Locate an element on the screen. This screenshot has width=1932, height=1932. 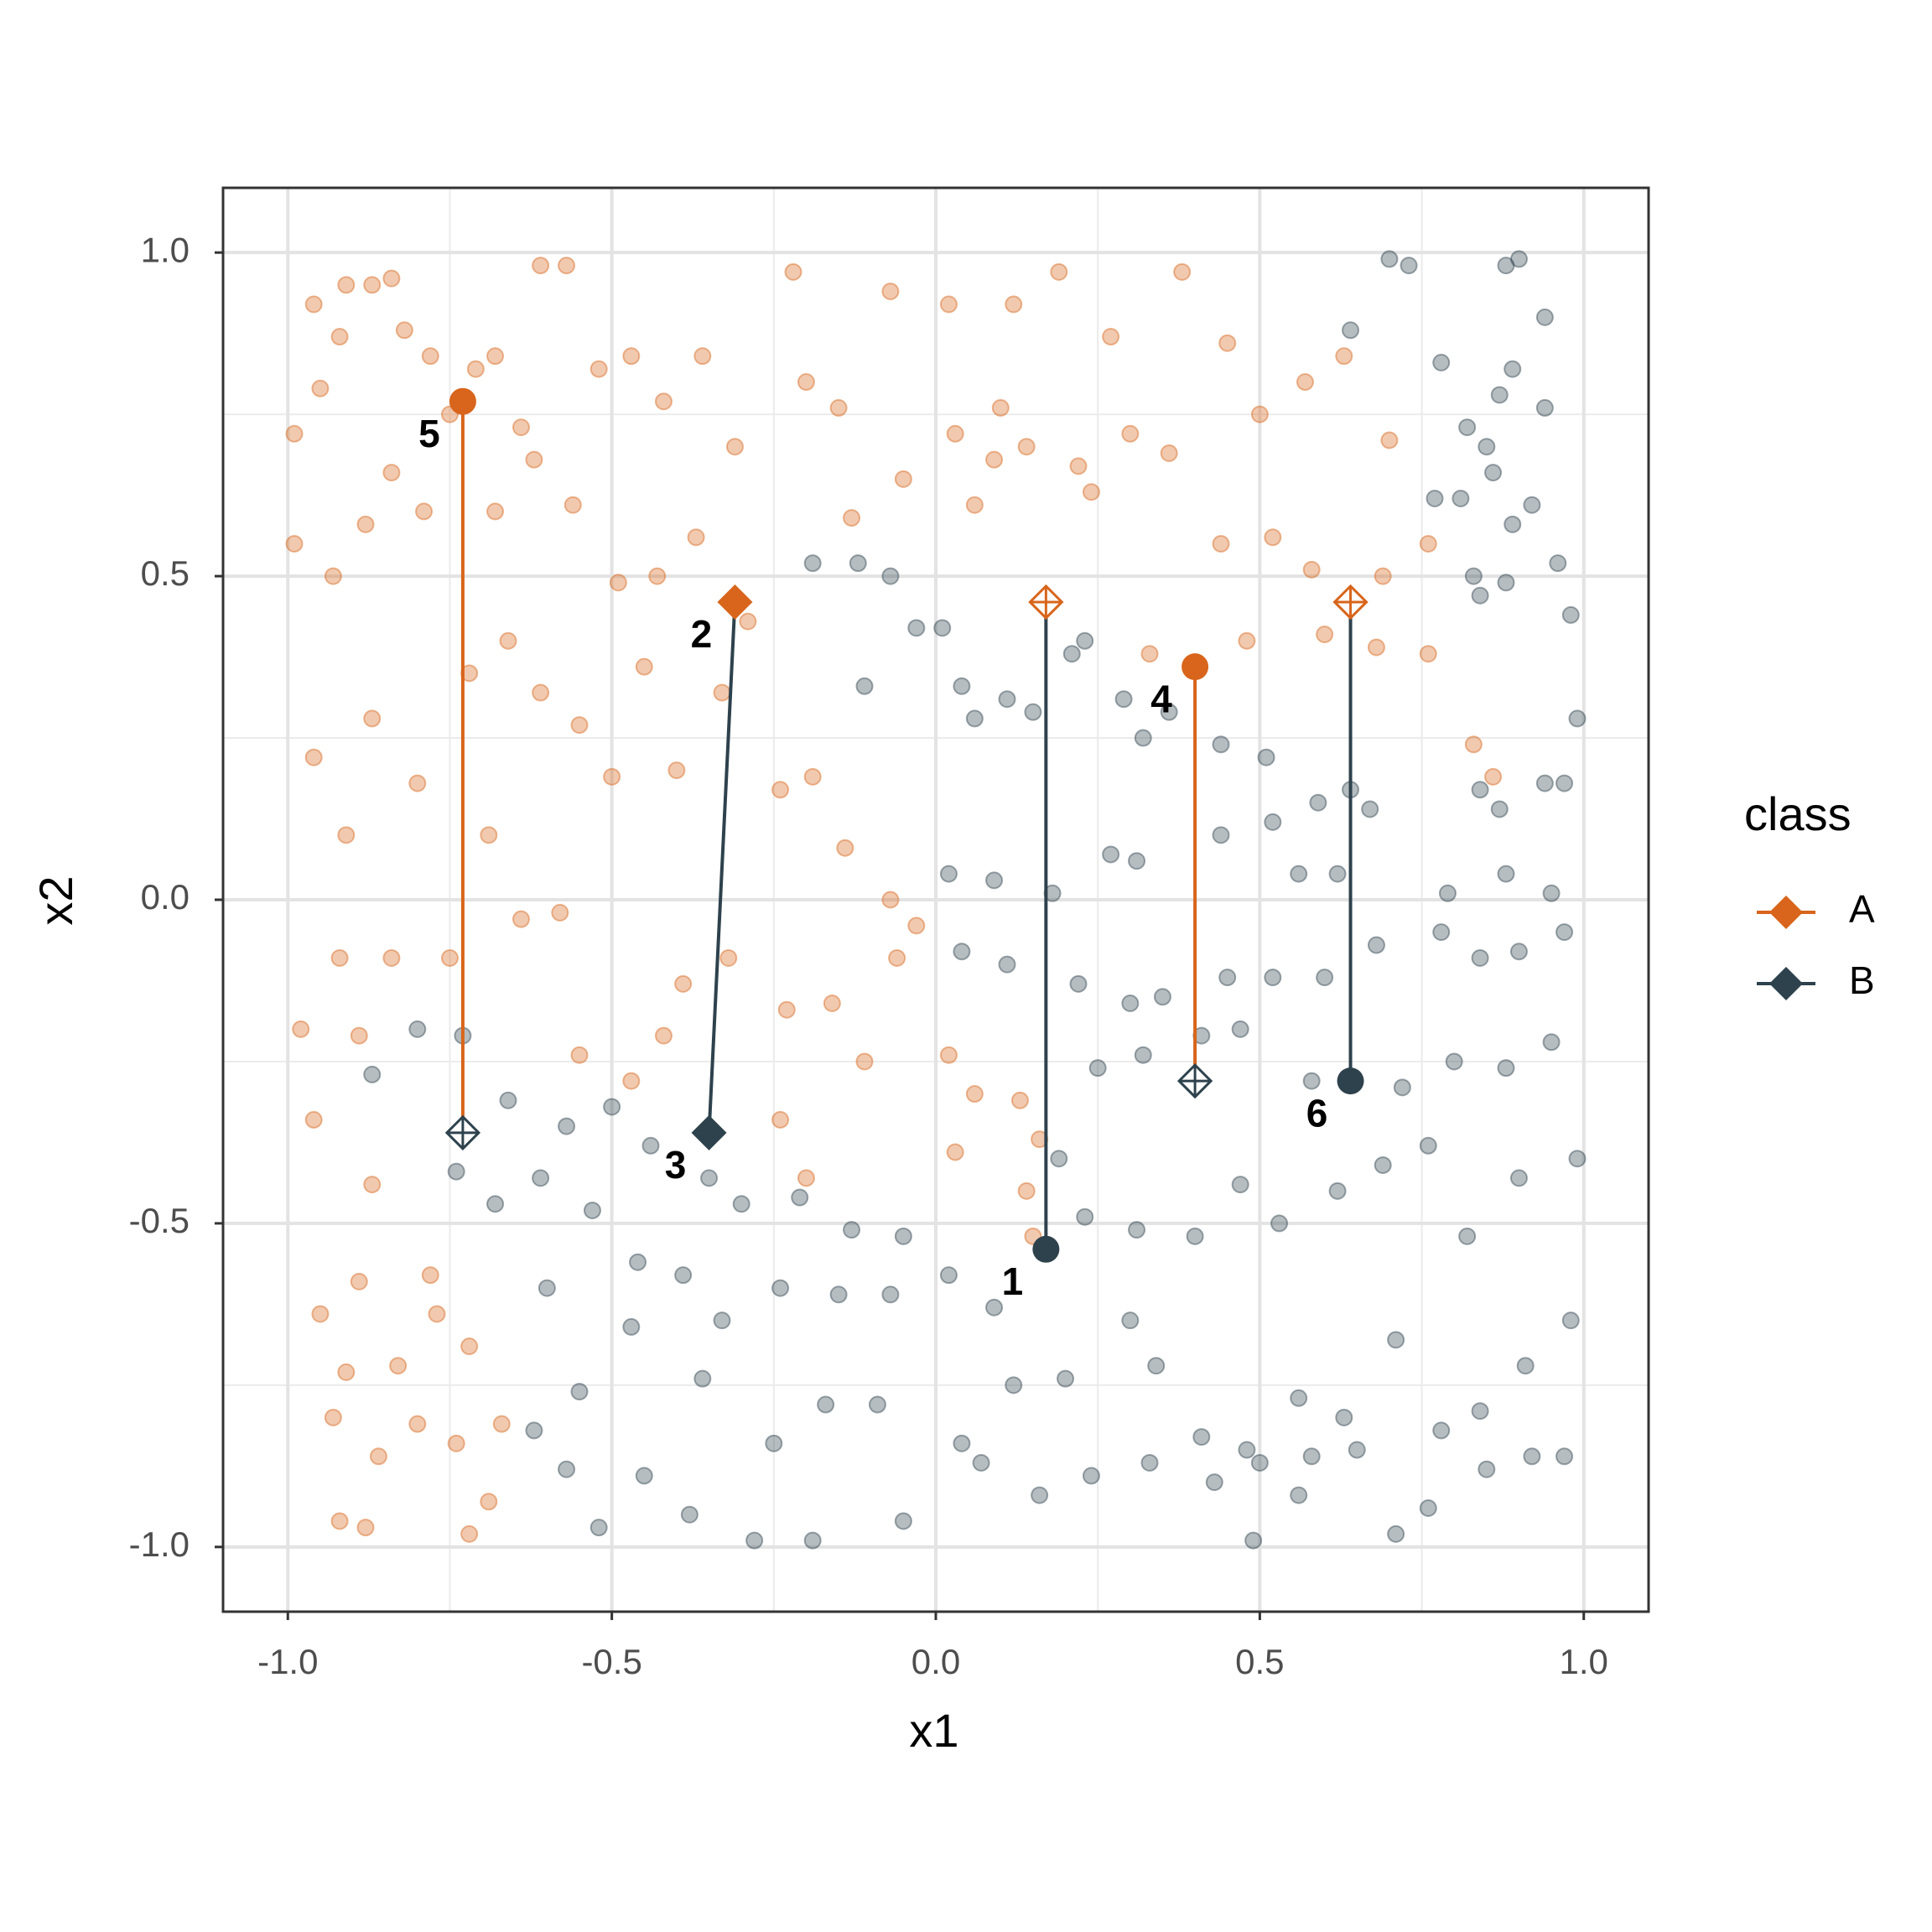
point-label: 3 is located at coordinates (676, 1165).